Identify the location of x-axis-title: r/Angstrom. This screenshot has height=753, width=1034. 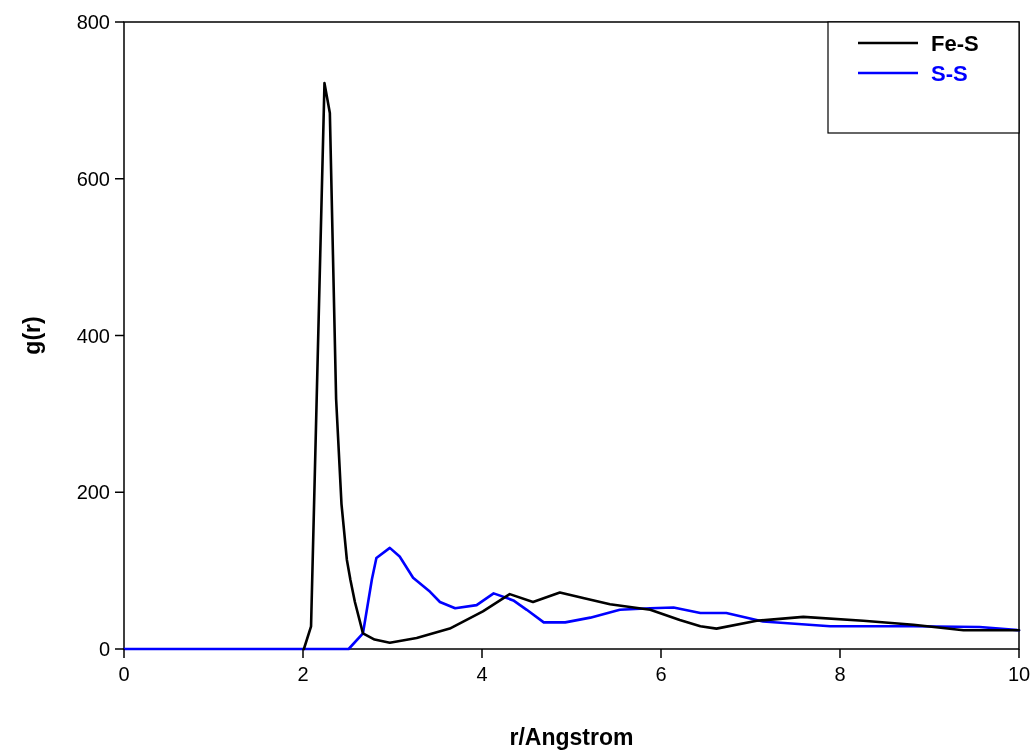
(571, 737).